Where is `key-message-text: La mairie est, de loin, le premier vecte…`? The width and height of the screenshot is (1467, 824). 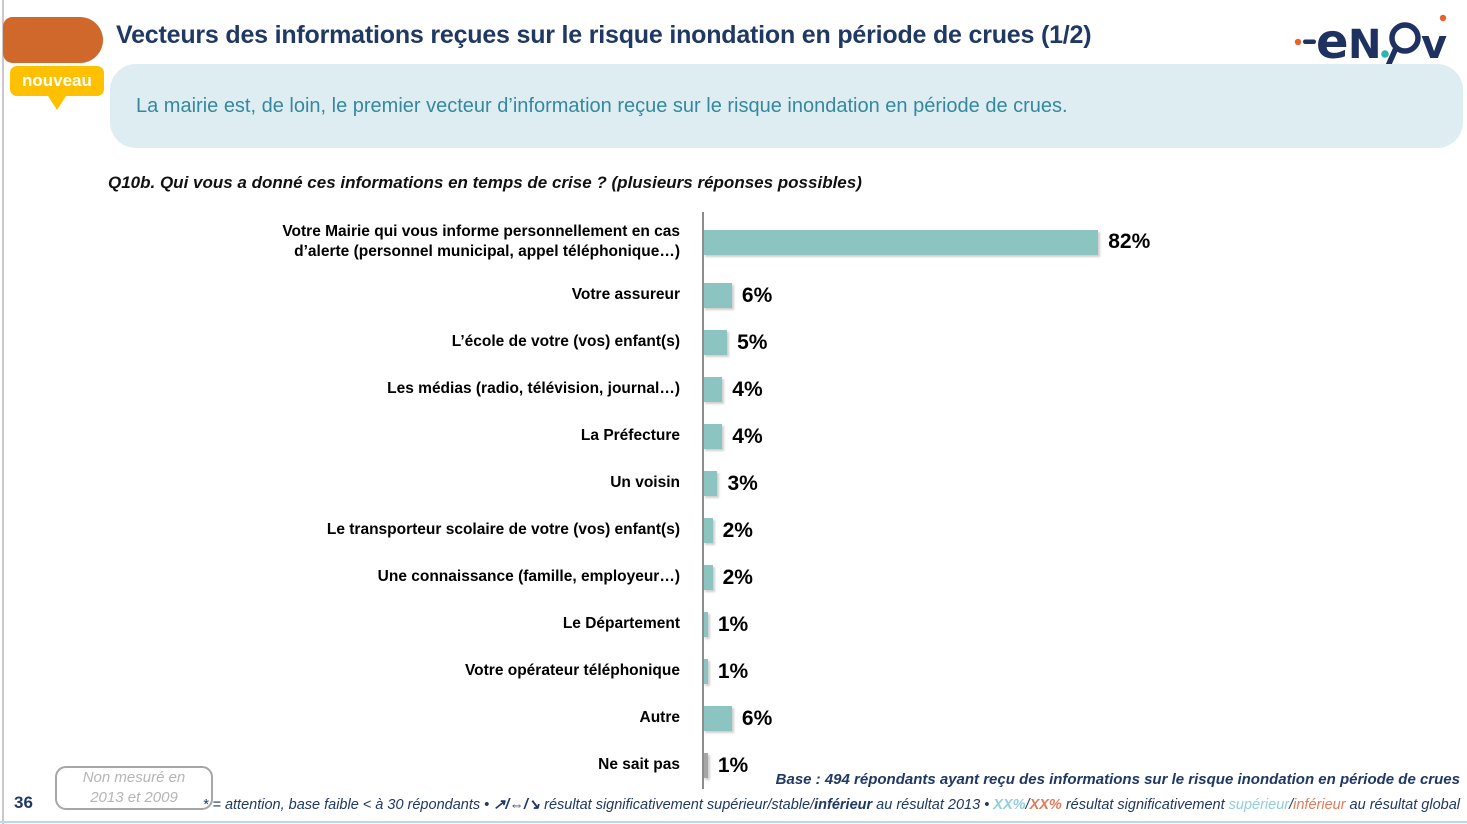 key-message-text: La mairie est, de loin, le premier vecte… is located at coordinates (602, 105).